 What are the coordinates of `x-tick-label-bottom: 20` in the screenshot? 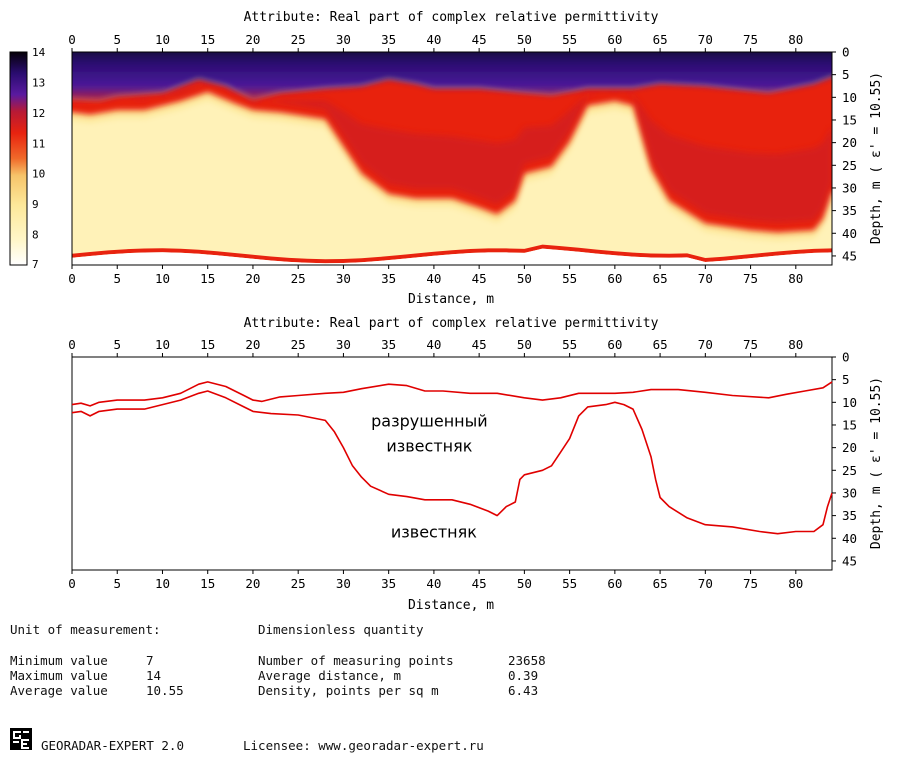 It's located at (252, 583).